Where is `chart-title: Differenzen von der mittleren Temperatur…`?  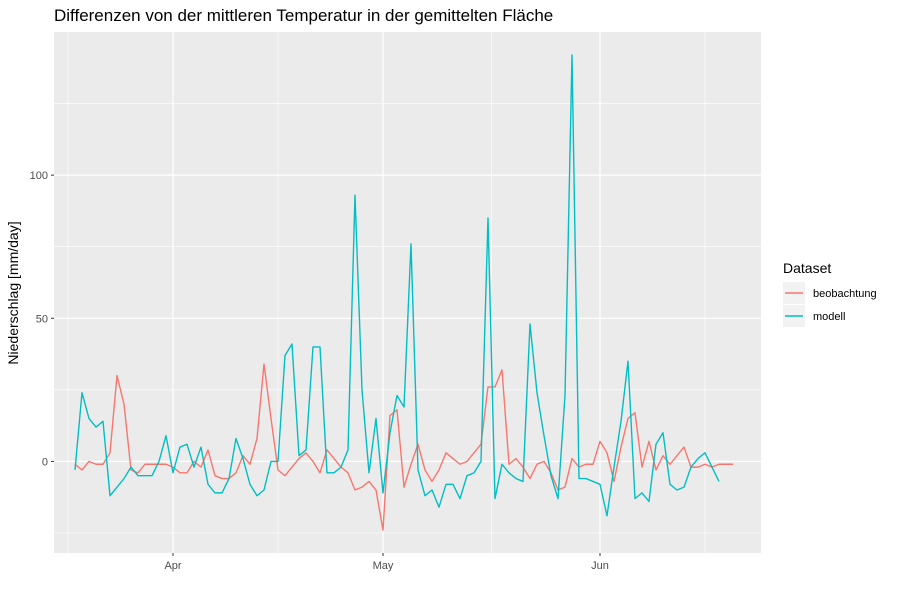 chart-title: Differenzen von der mittleren Temperatur… is located at coordinates (303, 15).